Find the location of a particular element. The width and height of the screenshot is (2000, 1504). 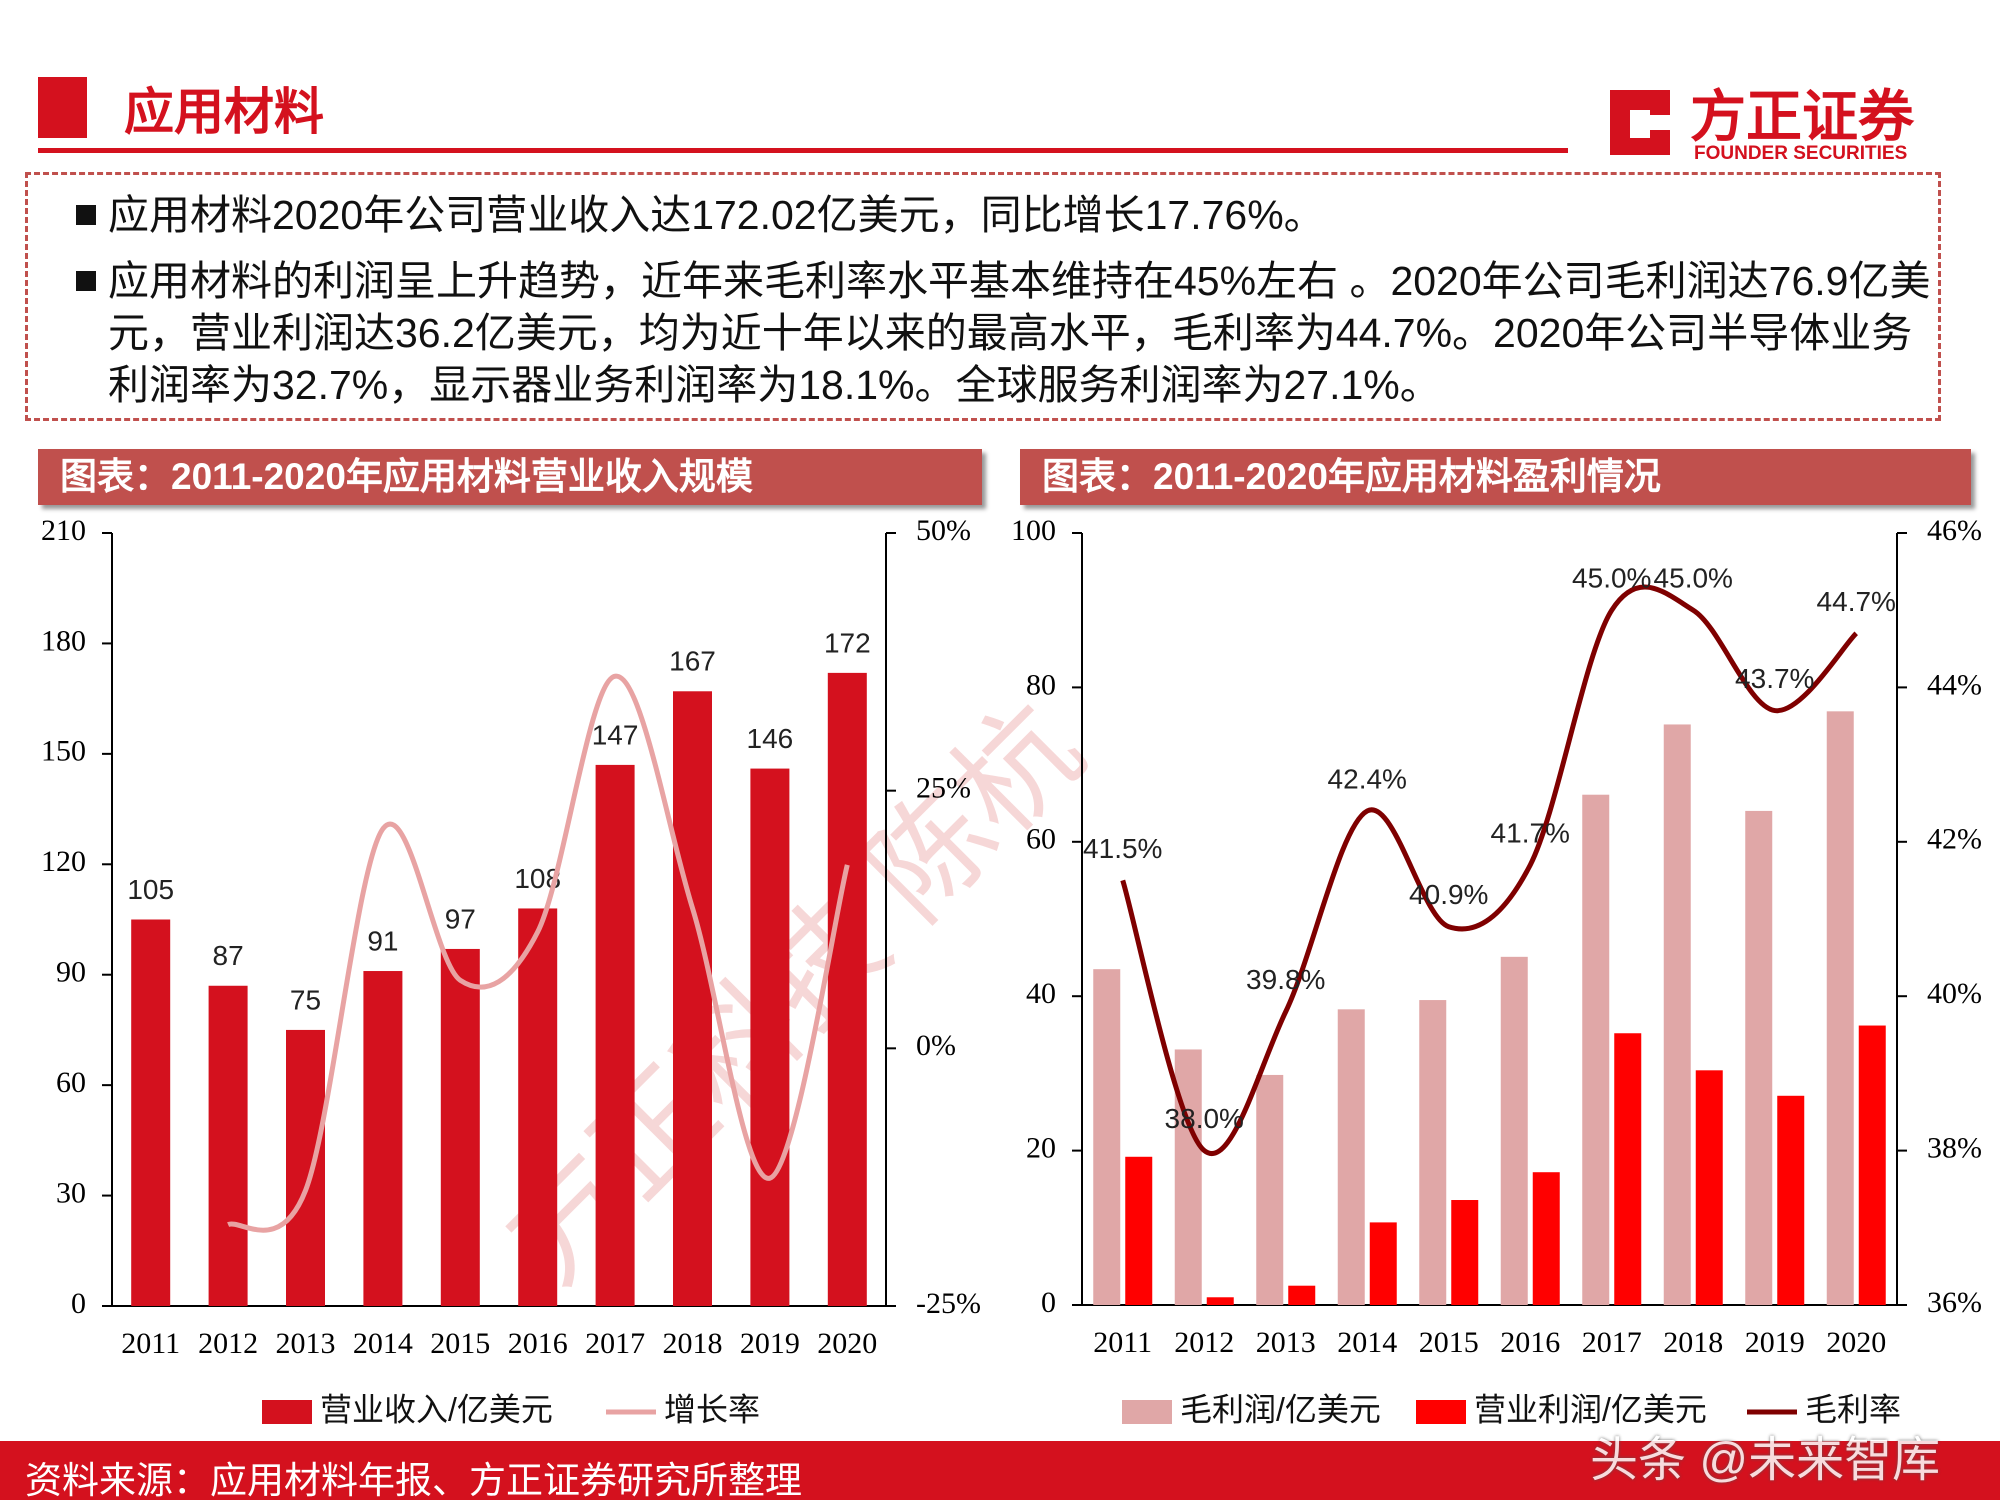

y2-tick-label: 25% is located at coordinates (943, 788).